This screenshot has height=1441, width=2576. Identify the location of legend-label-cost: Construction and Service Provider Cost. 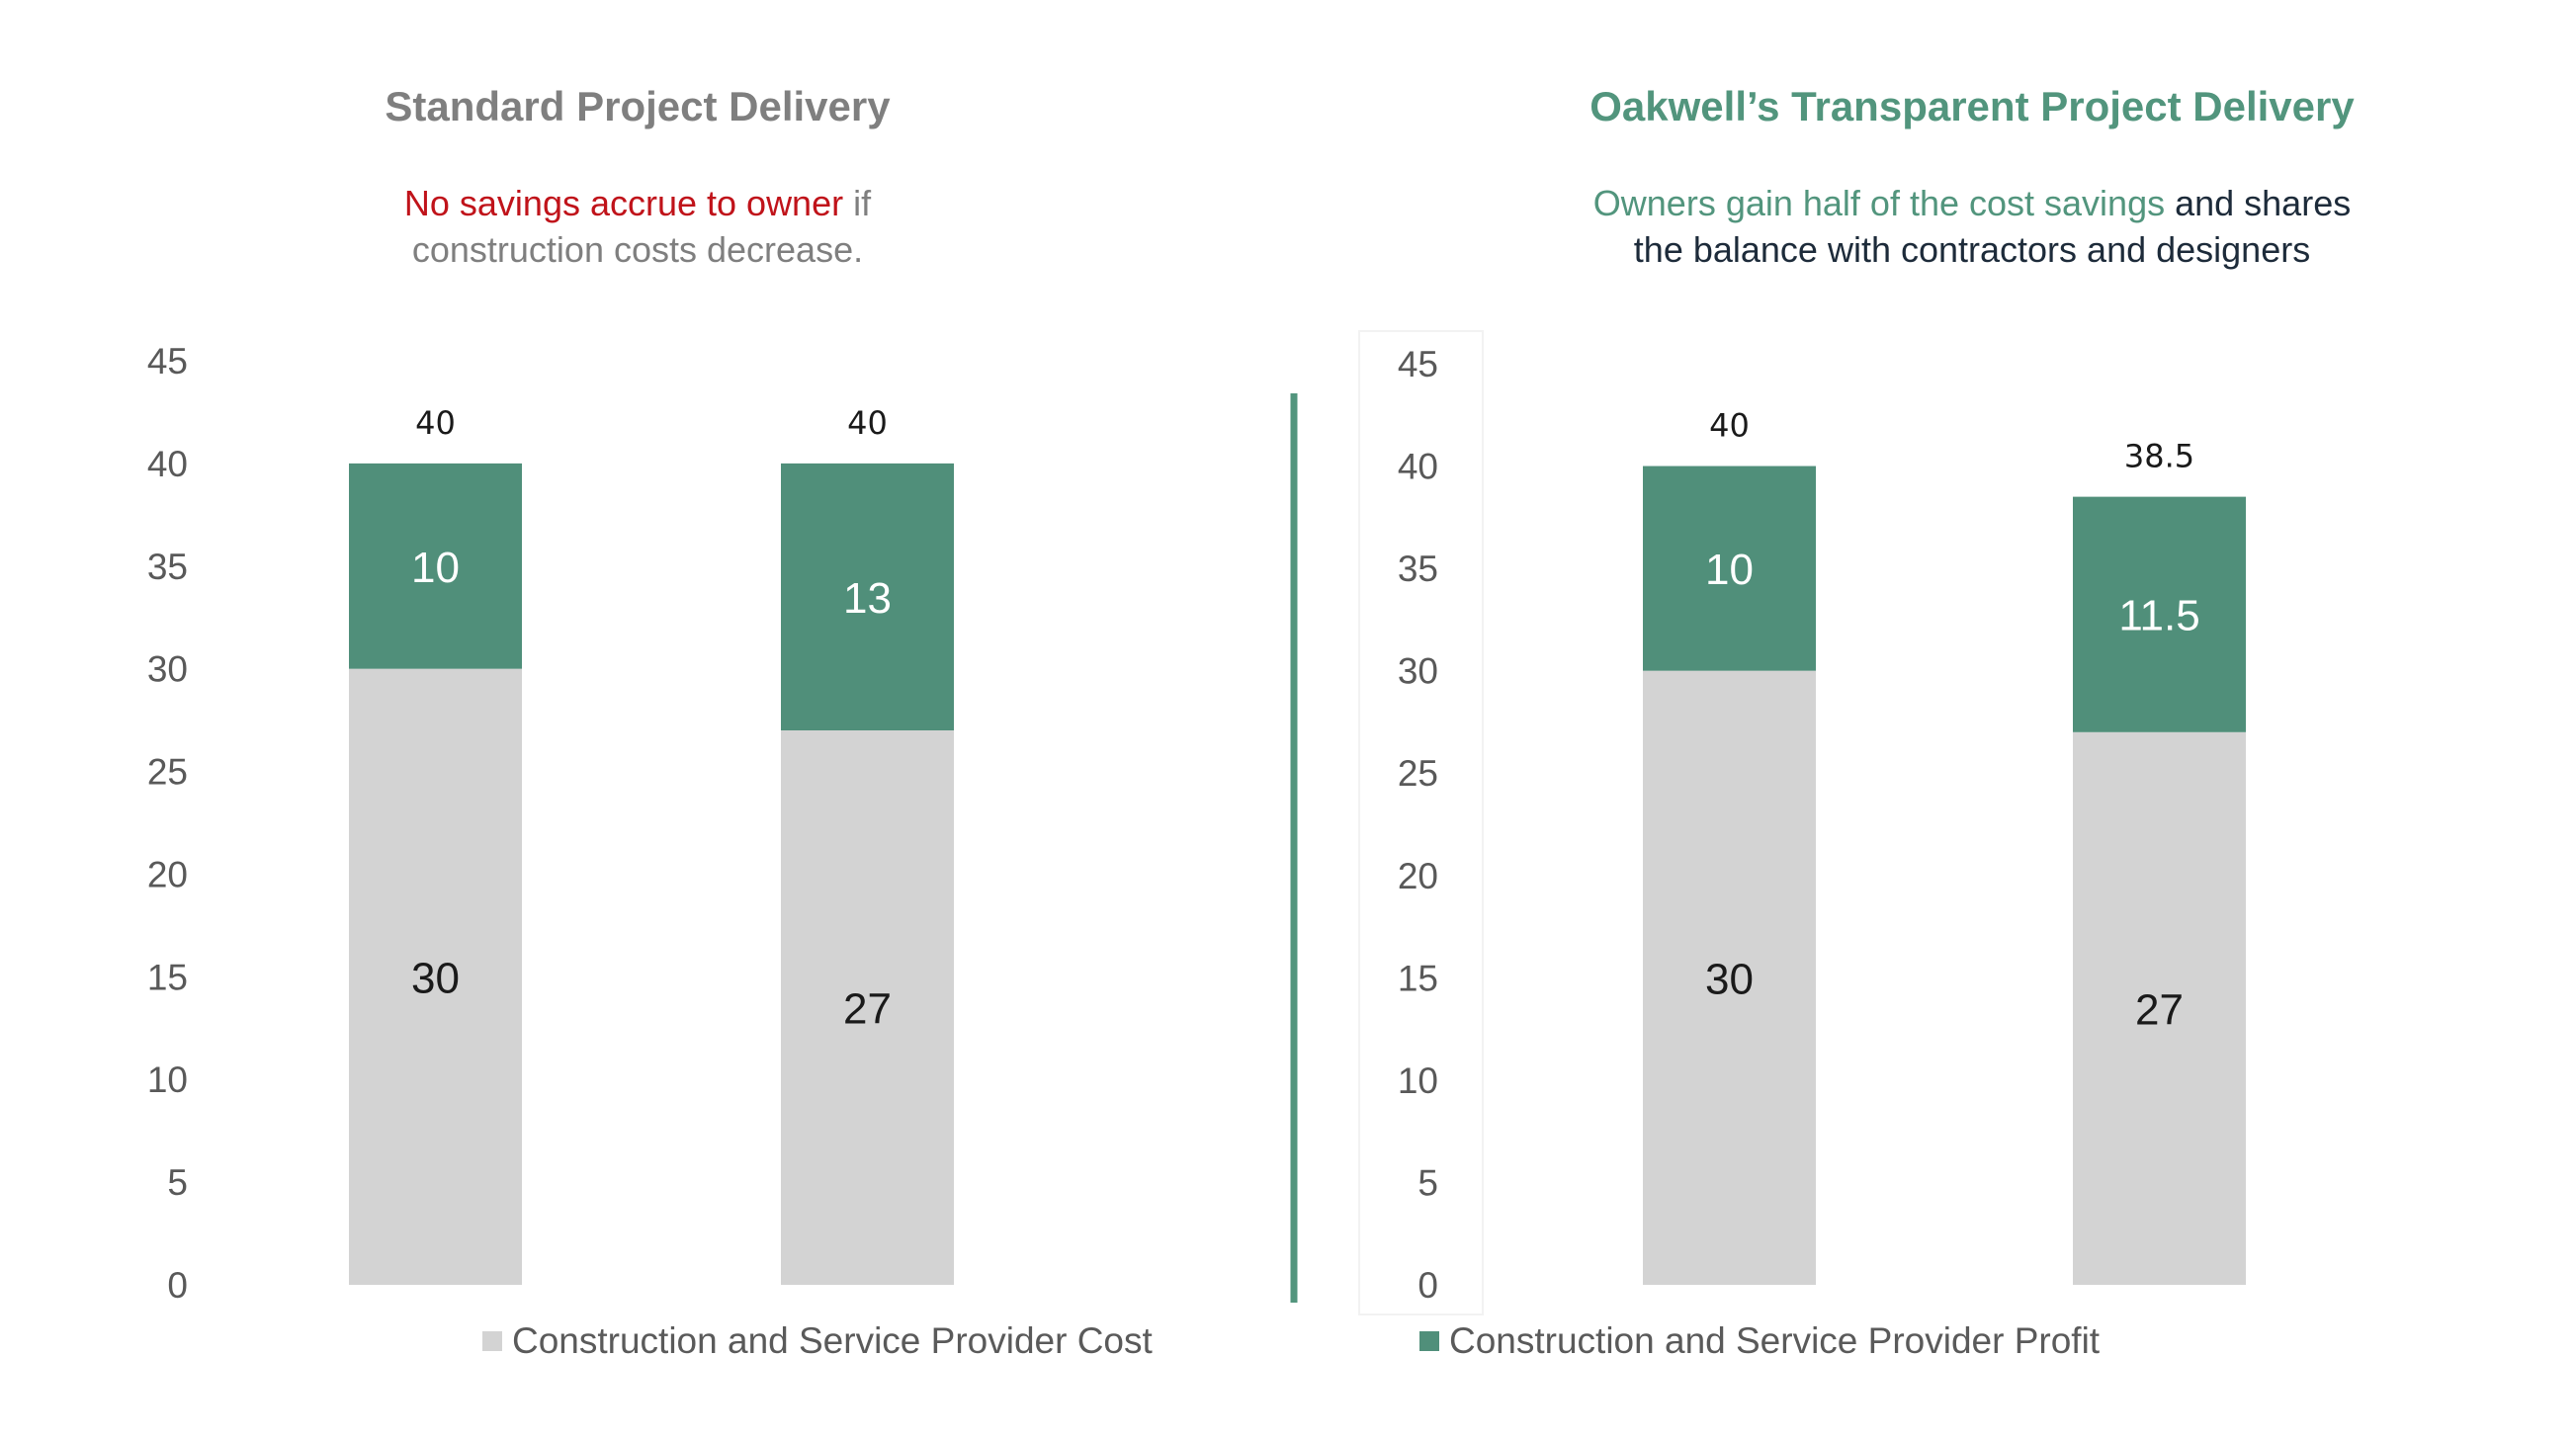
(832, 1340).